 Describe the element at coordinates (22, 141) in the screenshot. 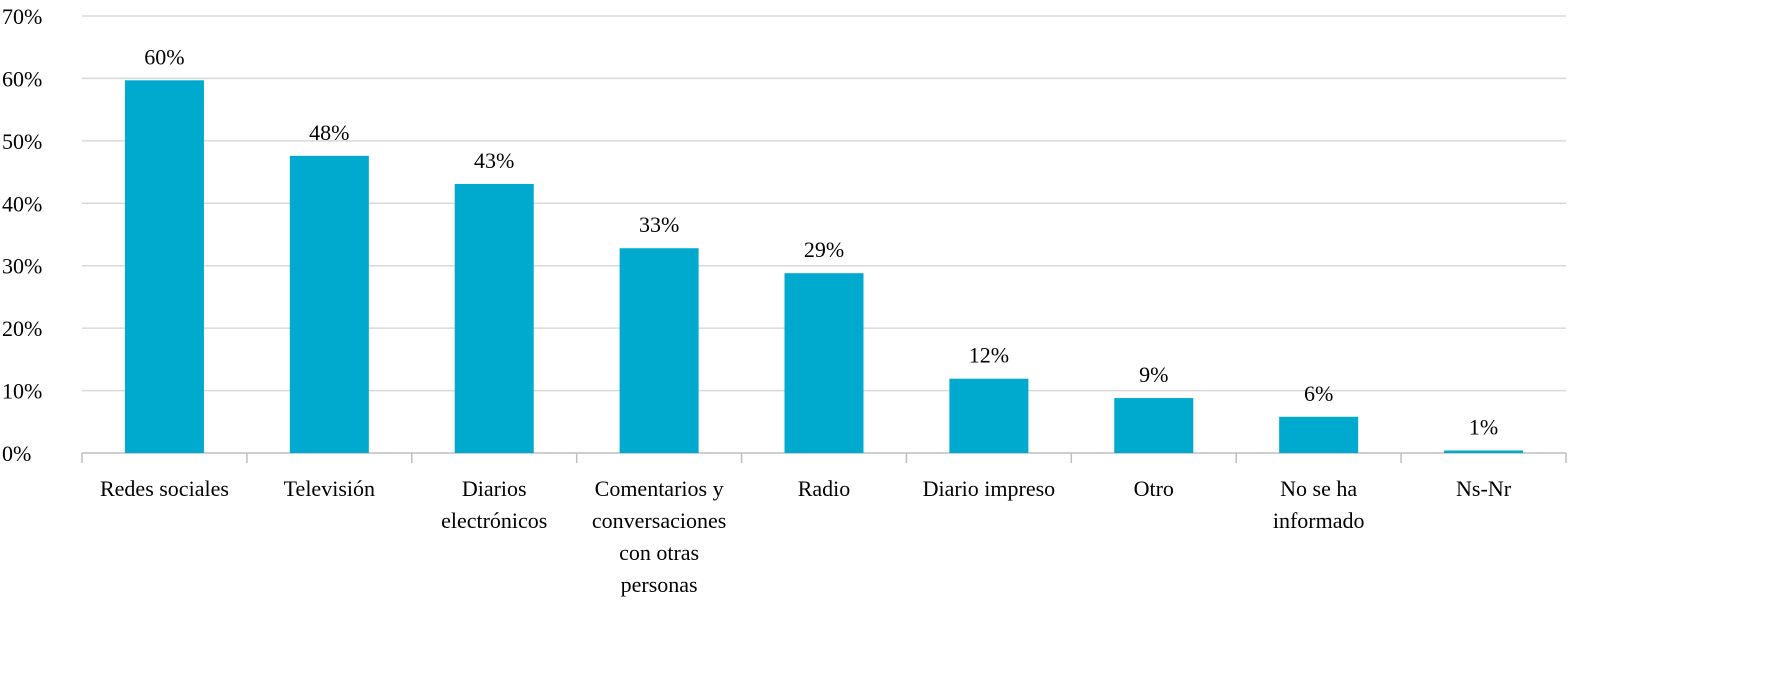

I see `y-tick-label: 50%` at that location.